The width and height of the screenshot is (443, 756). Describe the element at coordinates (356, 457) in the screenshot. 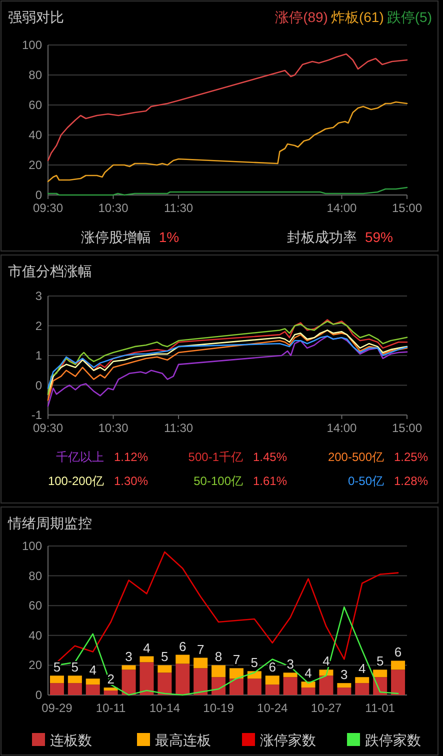

I see `text: 200-500亿` at that location.